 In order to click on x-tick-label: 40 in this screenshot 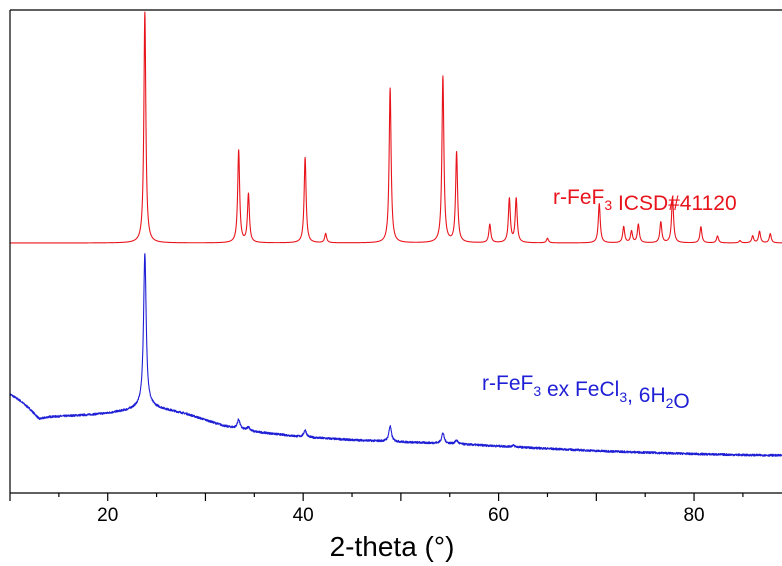, I will do `click(303, 515)`.